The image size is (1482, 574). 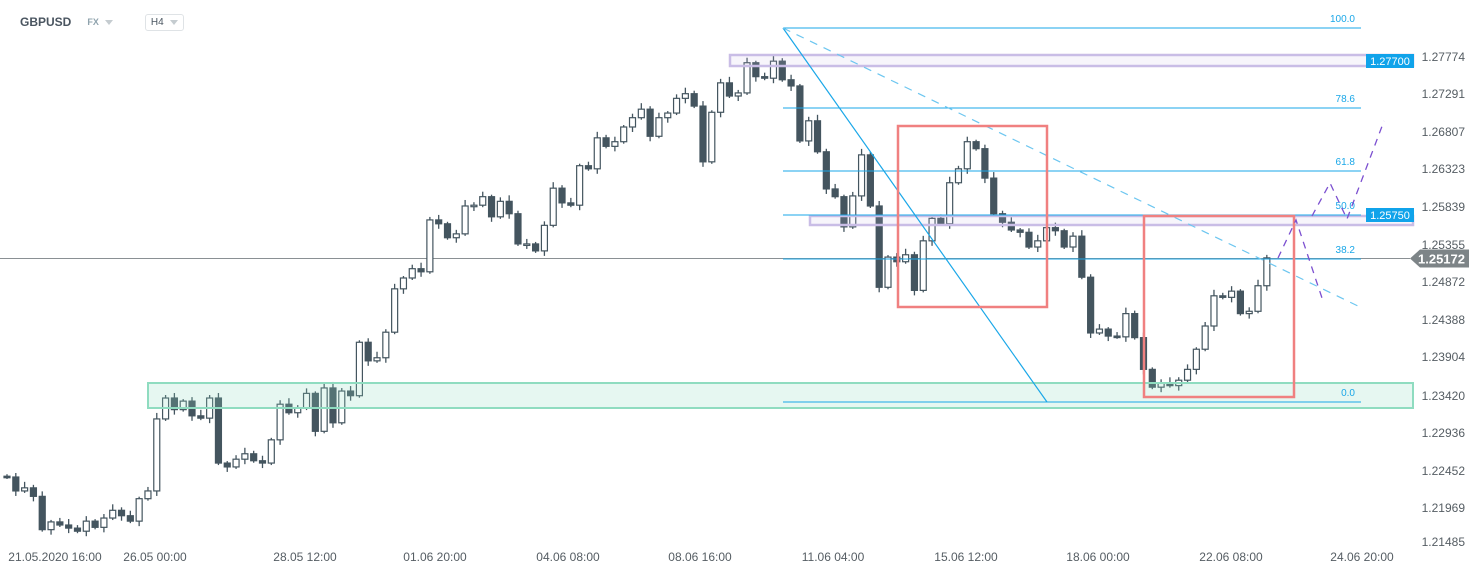 What do you see at coordinates (1444, 542) in the screenshot?
I see `price-tick-label: 1.21485` at bounding box center [1444, 542].